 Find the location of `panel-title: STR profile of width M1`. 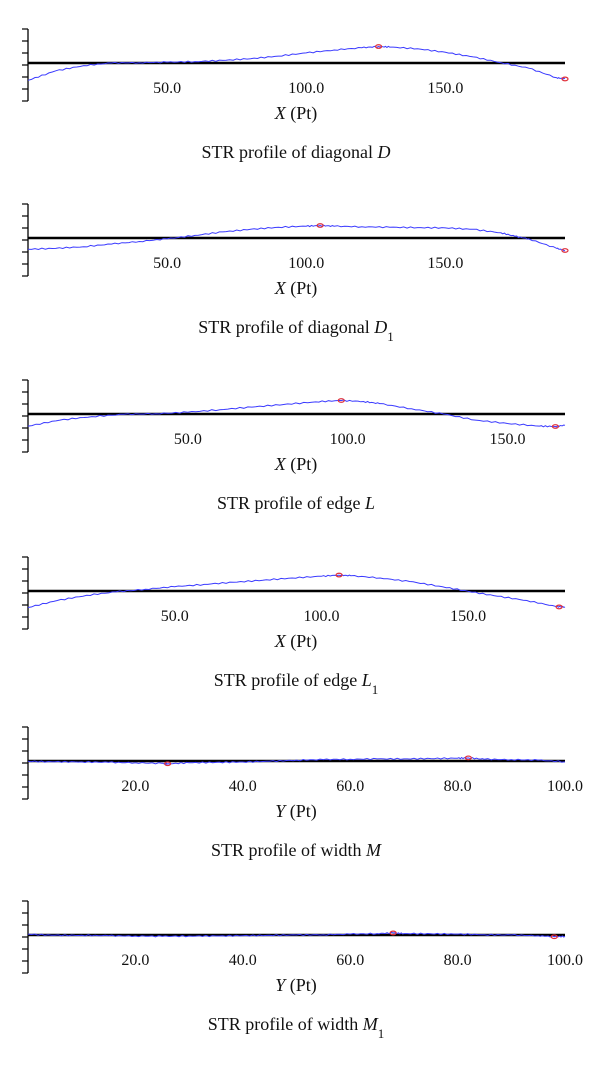

panel-title: STR profile of width M1 is located at coordinates (296, 1027).